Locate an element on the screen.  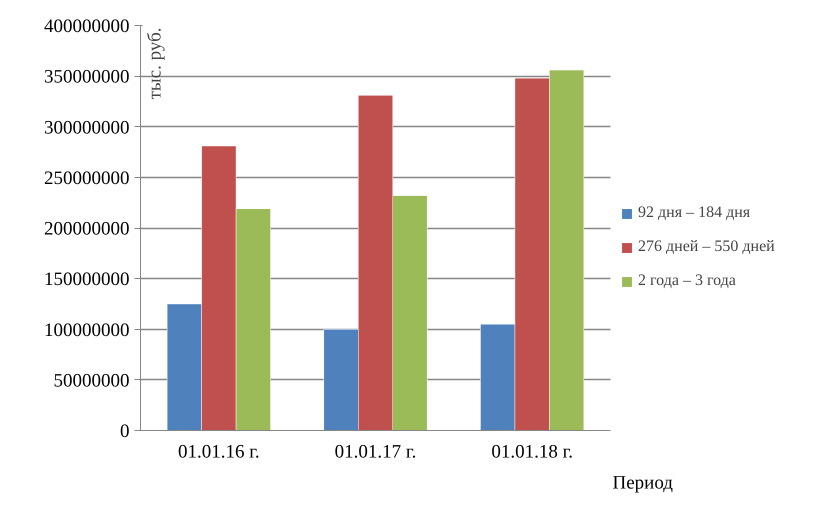
y-tick-label: 0 is located at coordinates (125, 431).